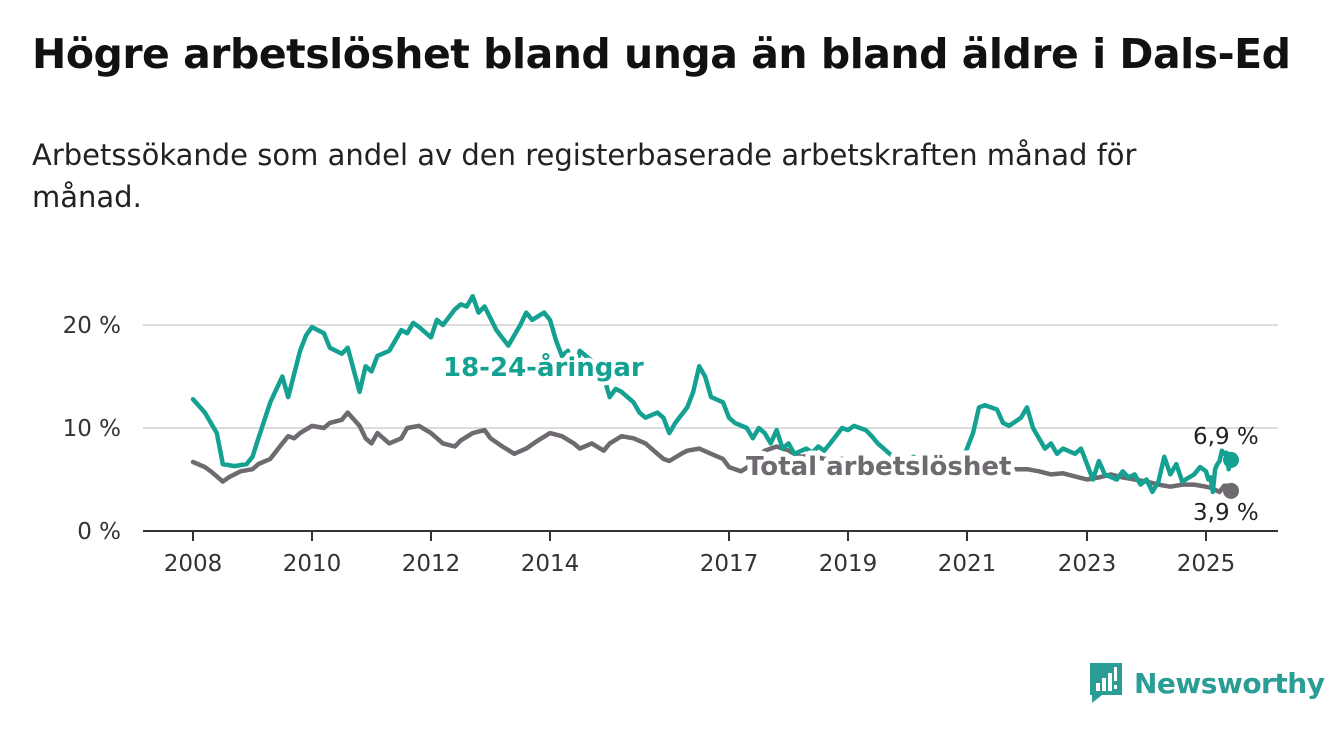 This screenshot has width=1340, height=734. What do you see at coordinates (1206, 564) in the screenshot?
I see `x-tick-label: 2025` at bounding box center [1206, 564].